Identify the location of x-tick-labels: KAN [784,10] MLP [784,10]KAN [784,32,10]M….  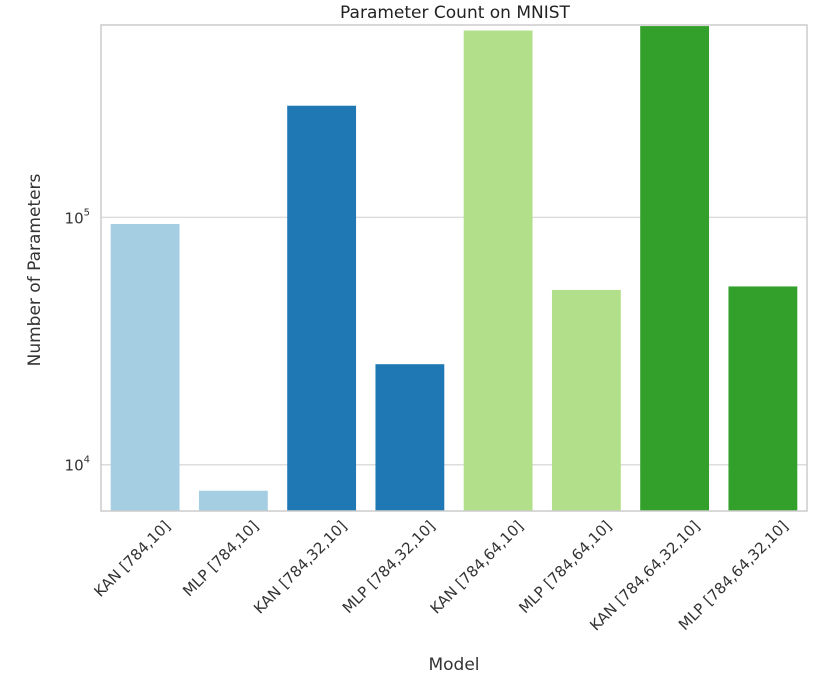
(441, 575).